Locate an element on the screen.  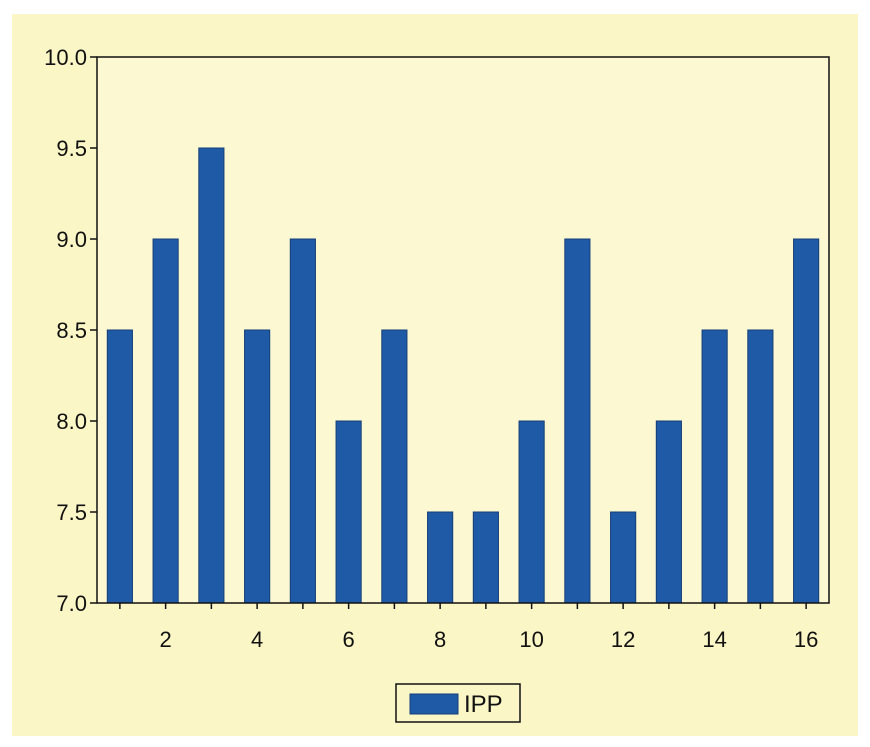
x-tick-label: 2 is located at coordinates (166, 639).